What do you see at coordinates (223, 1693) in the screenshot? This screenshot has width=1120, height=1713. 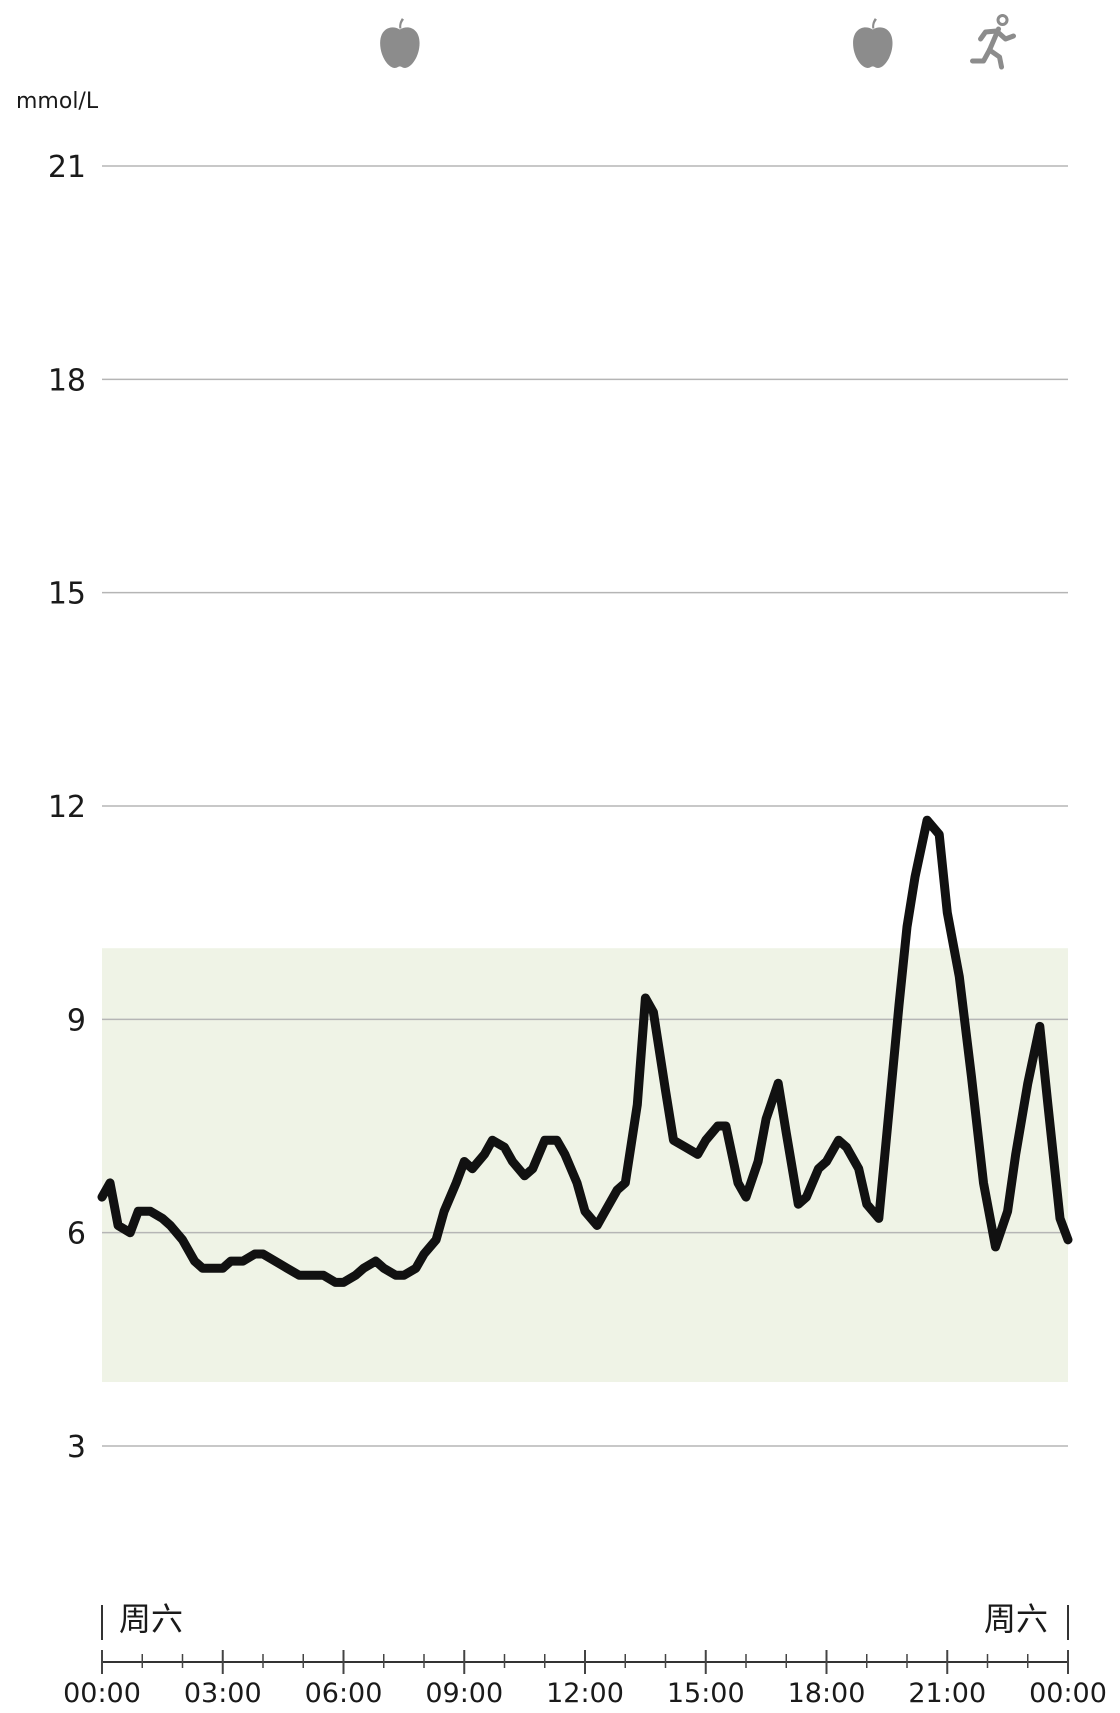 I see `x-tick-label: 03:00` at bounding box center [223, 1693].